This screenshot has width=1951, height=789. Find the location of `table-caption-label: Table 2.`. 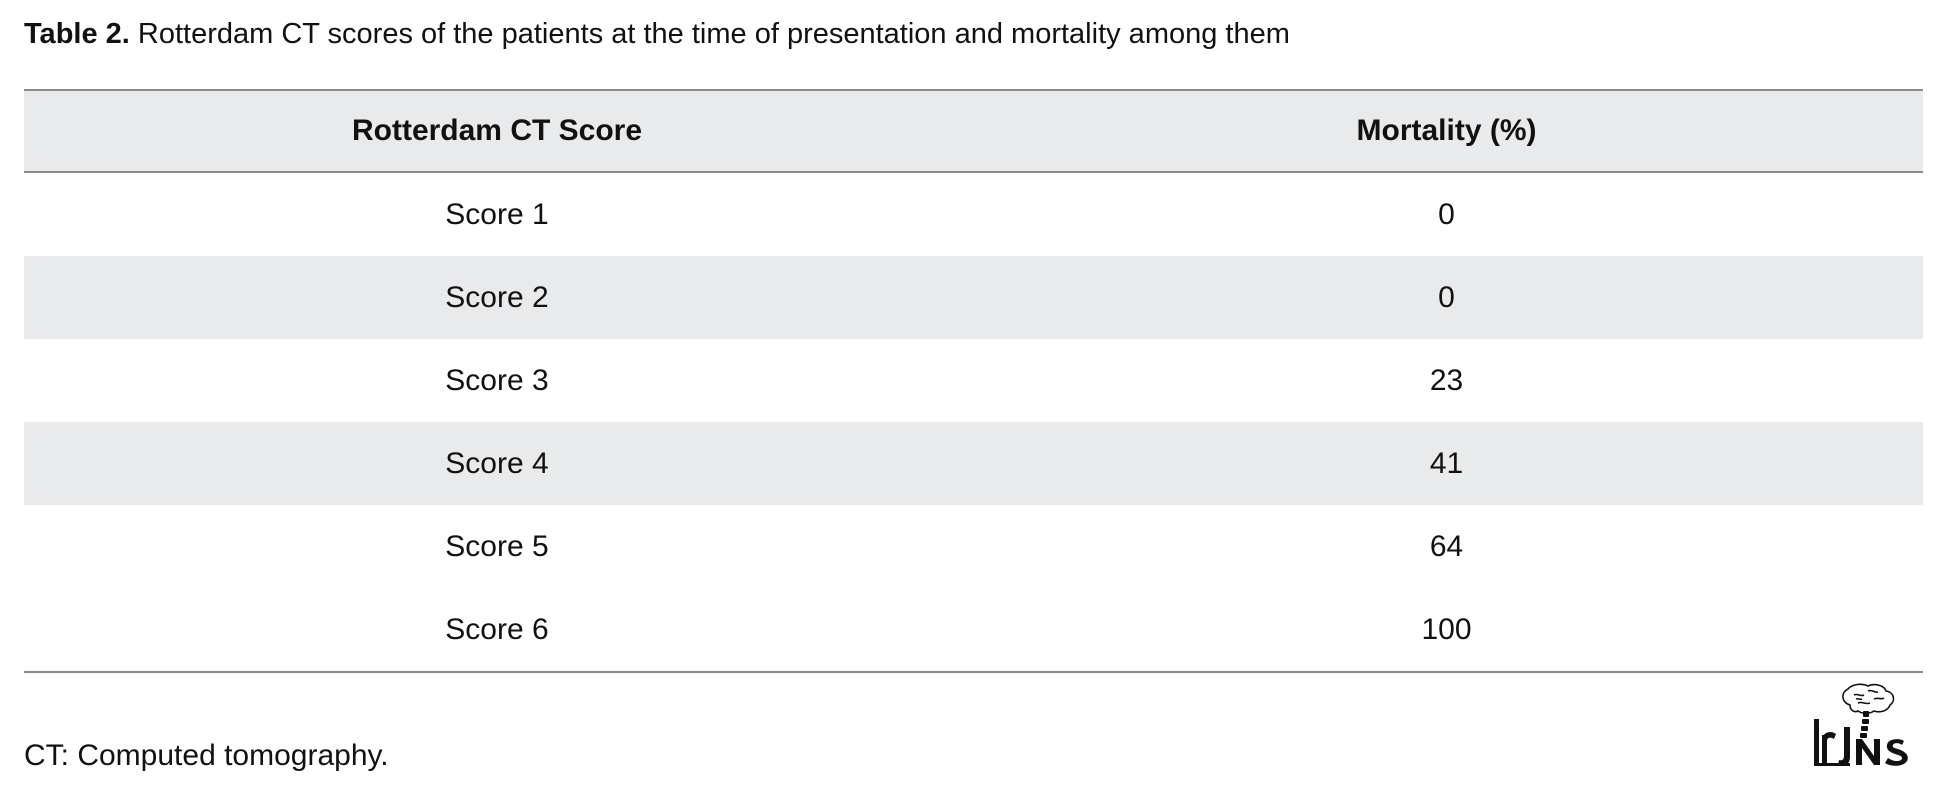

table-caption-label: Table 2. is located at coordinates (77, 34).